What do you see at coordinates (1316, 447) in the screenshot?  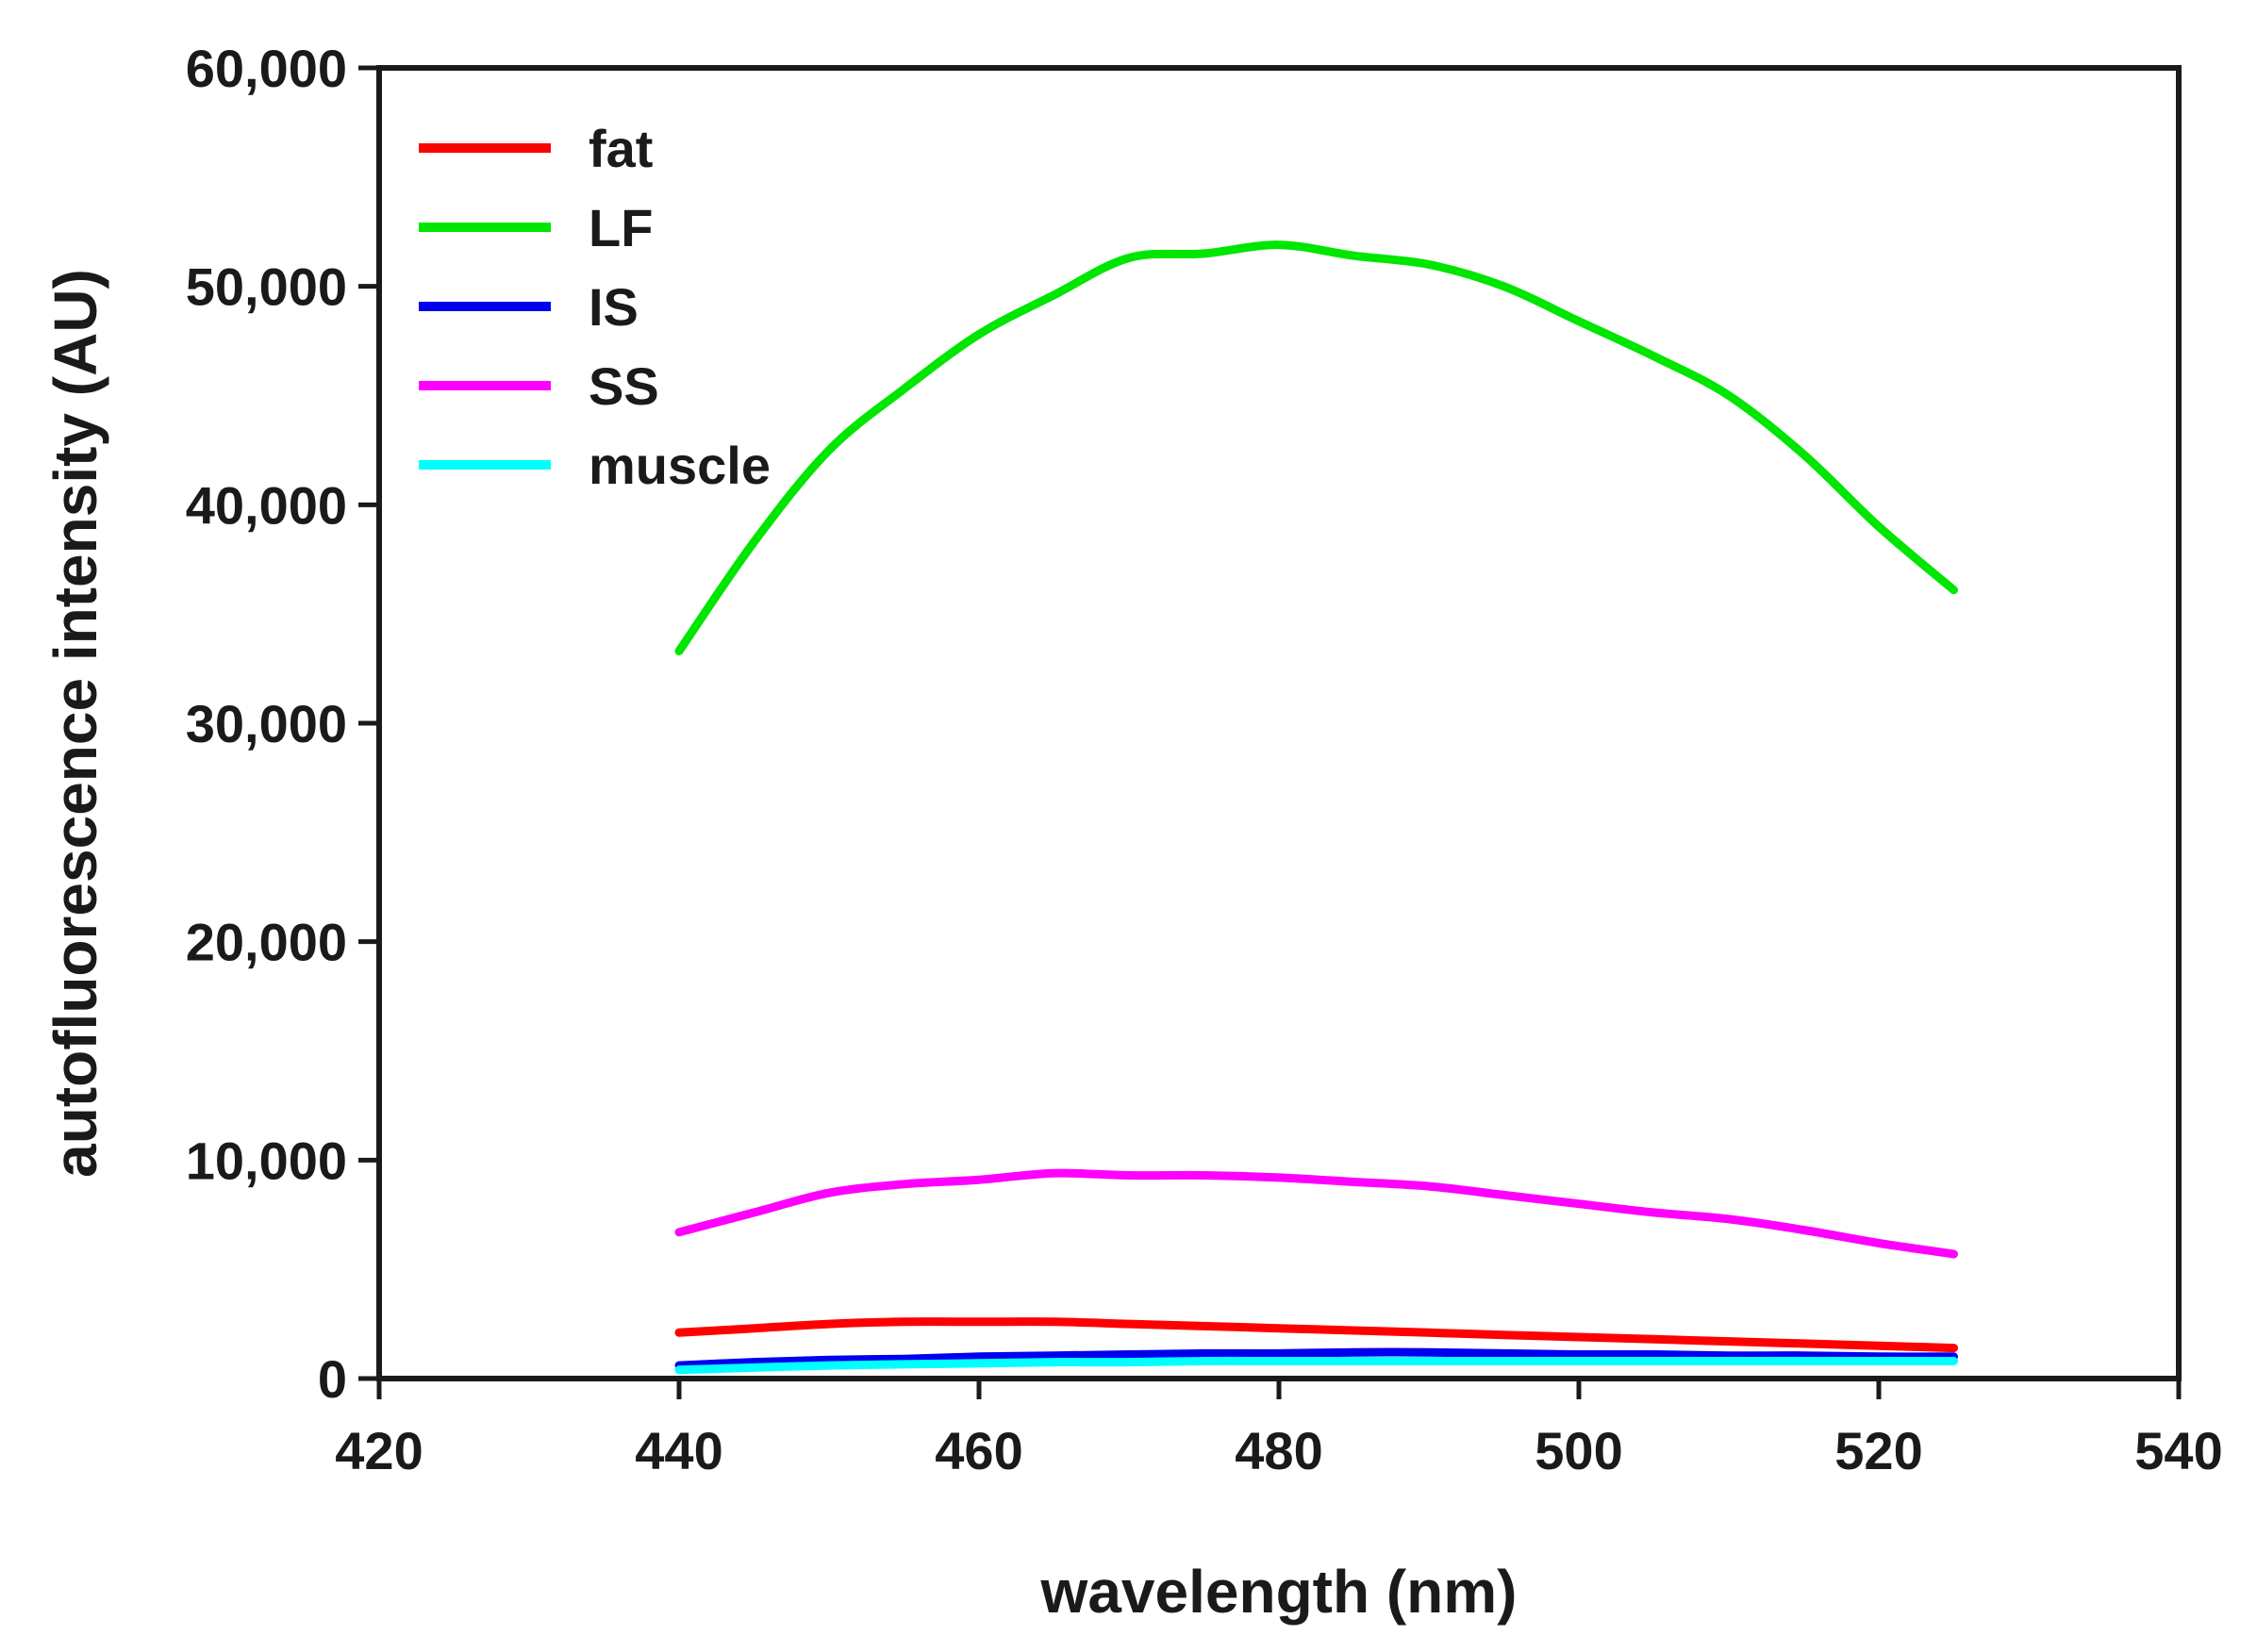 I see `series-line-lf` at bounding box center [1316, 447].